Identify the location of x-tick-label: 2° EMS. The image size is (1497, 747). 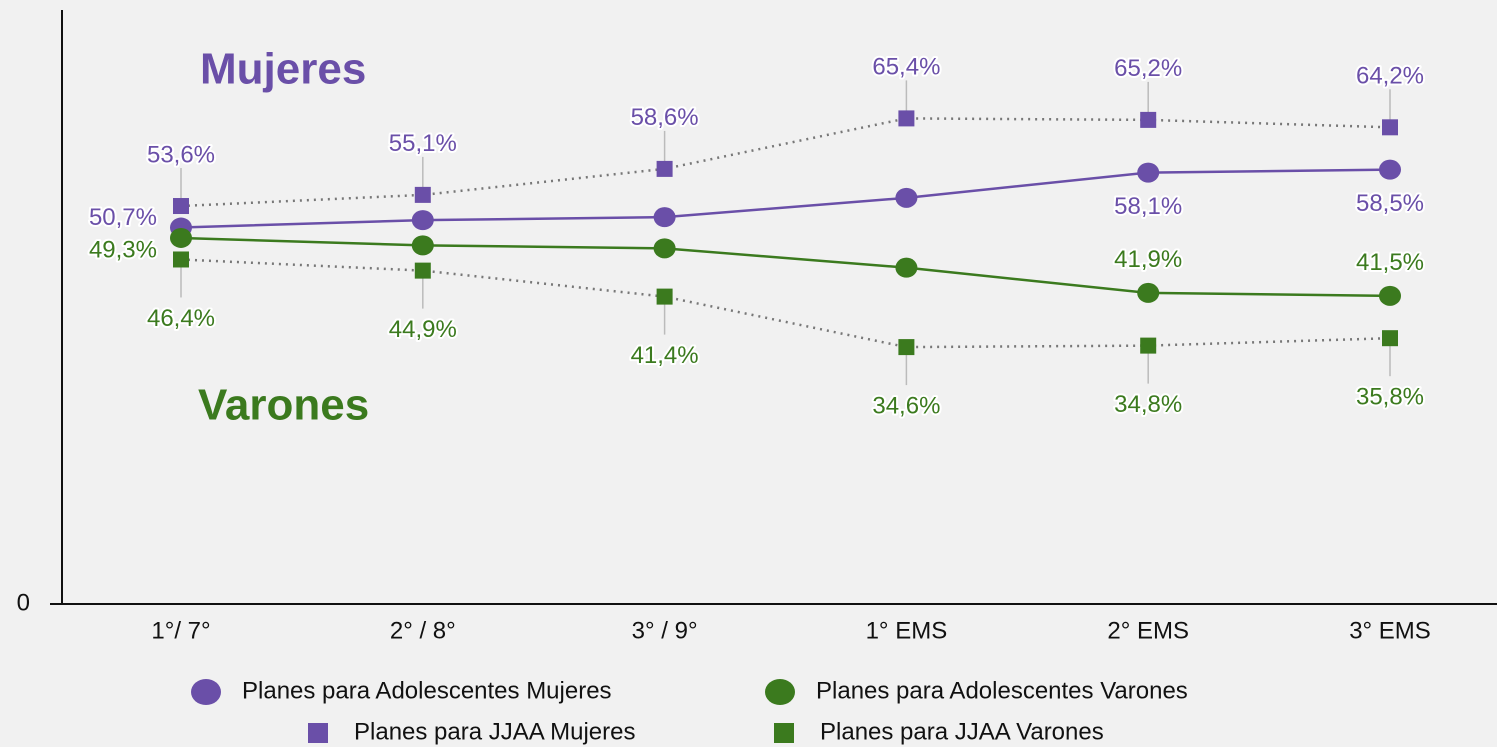
(1148, 630).